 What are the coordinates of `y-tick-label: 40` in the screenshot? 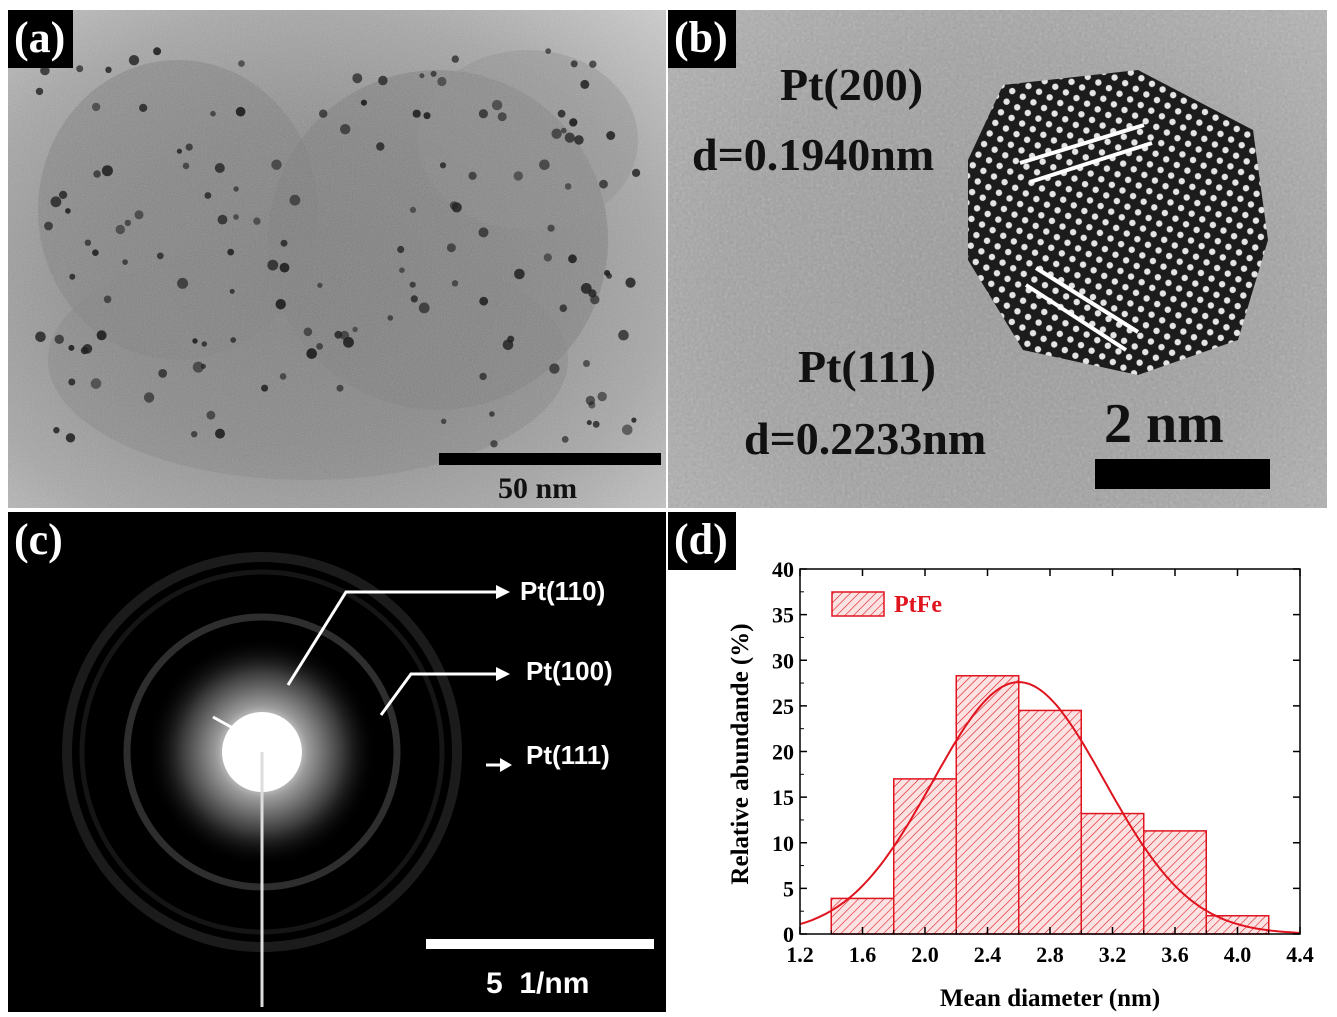 It's located at (783, 569).